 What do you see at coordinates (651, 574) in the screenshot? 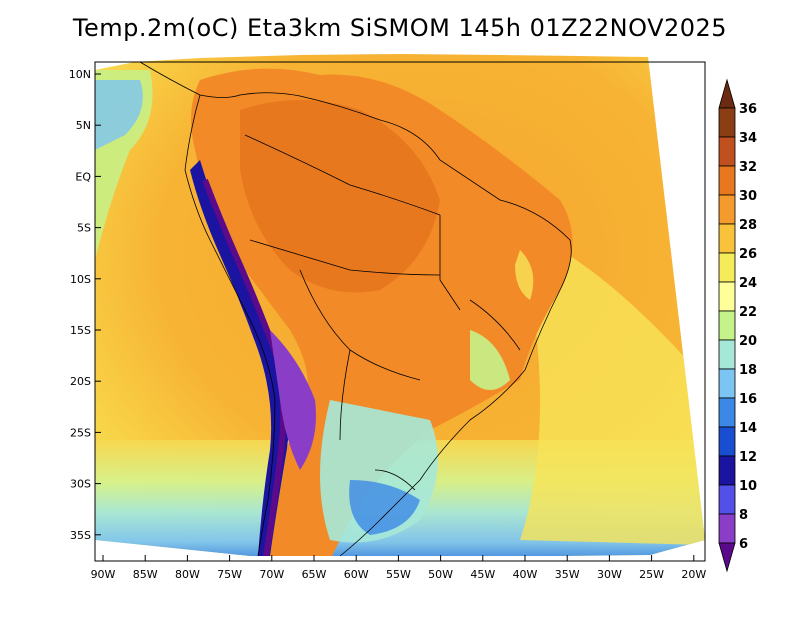
I see `lon-tick-label: 25W` at bounding box center [651, 574].